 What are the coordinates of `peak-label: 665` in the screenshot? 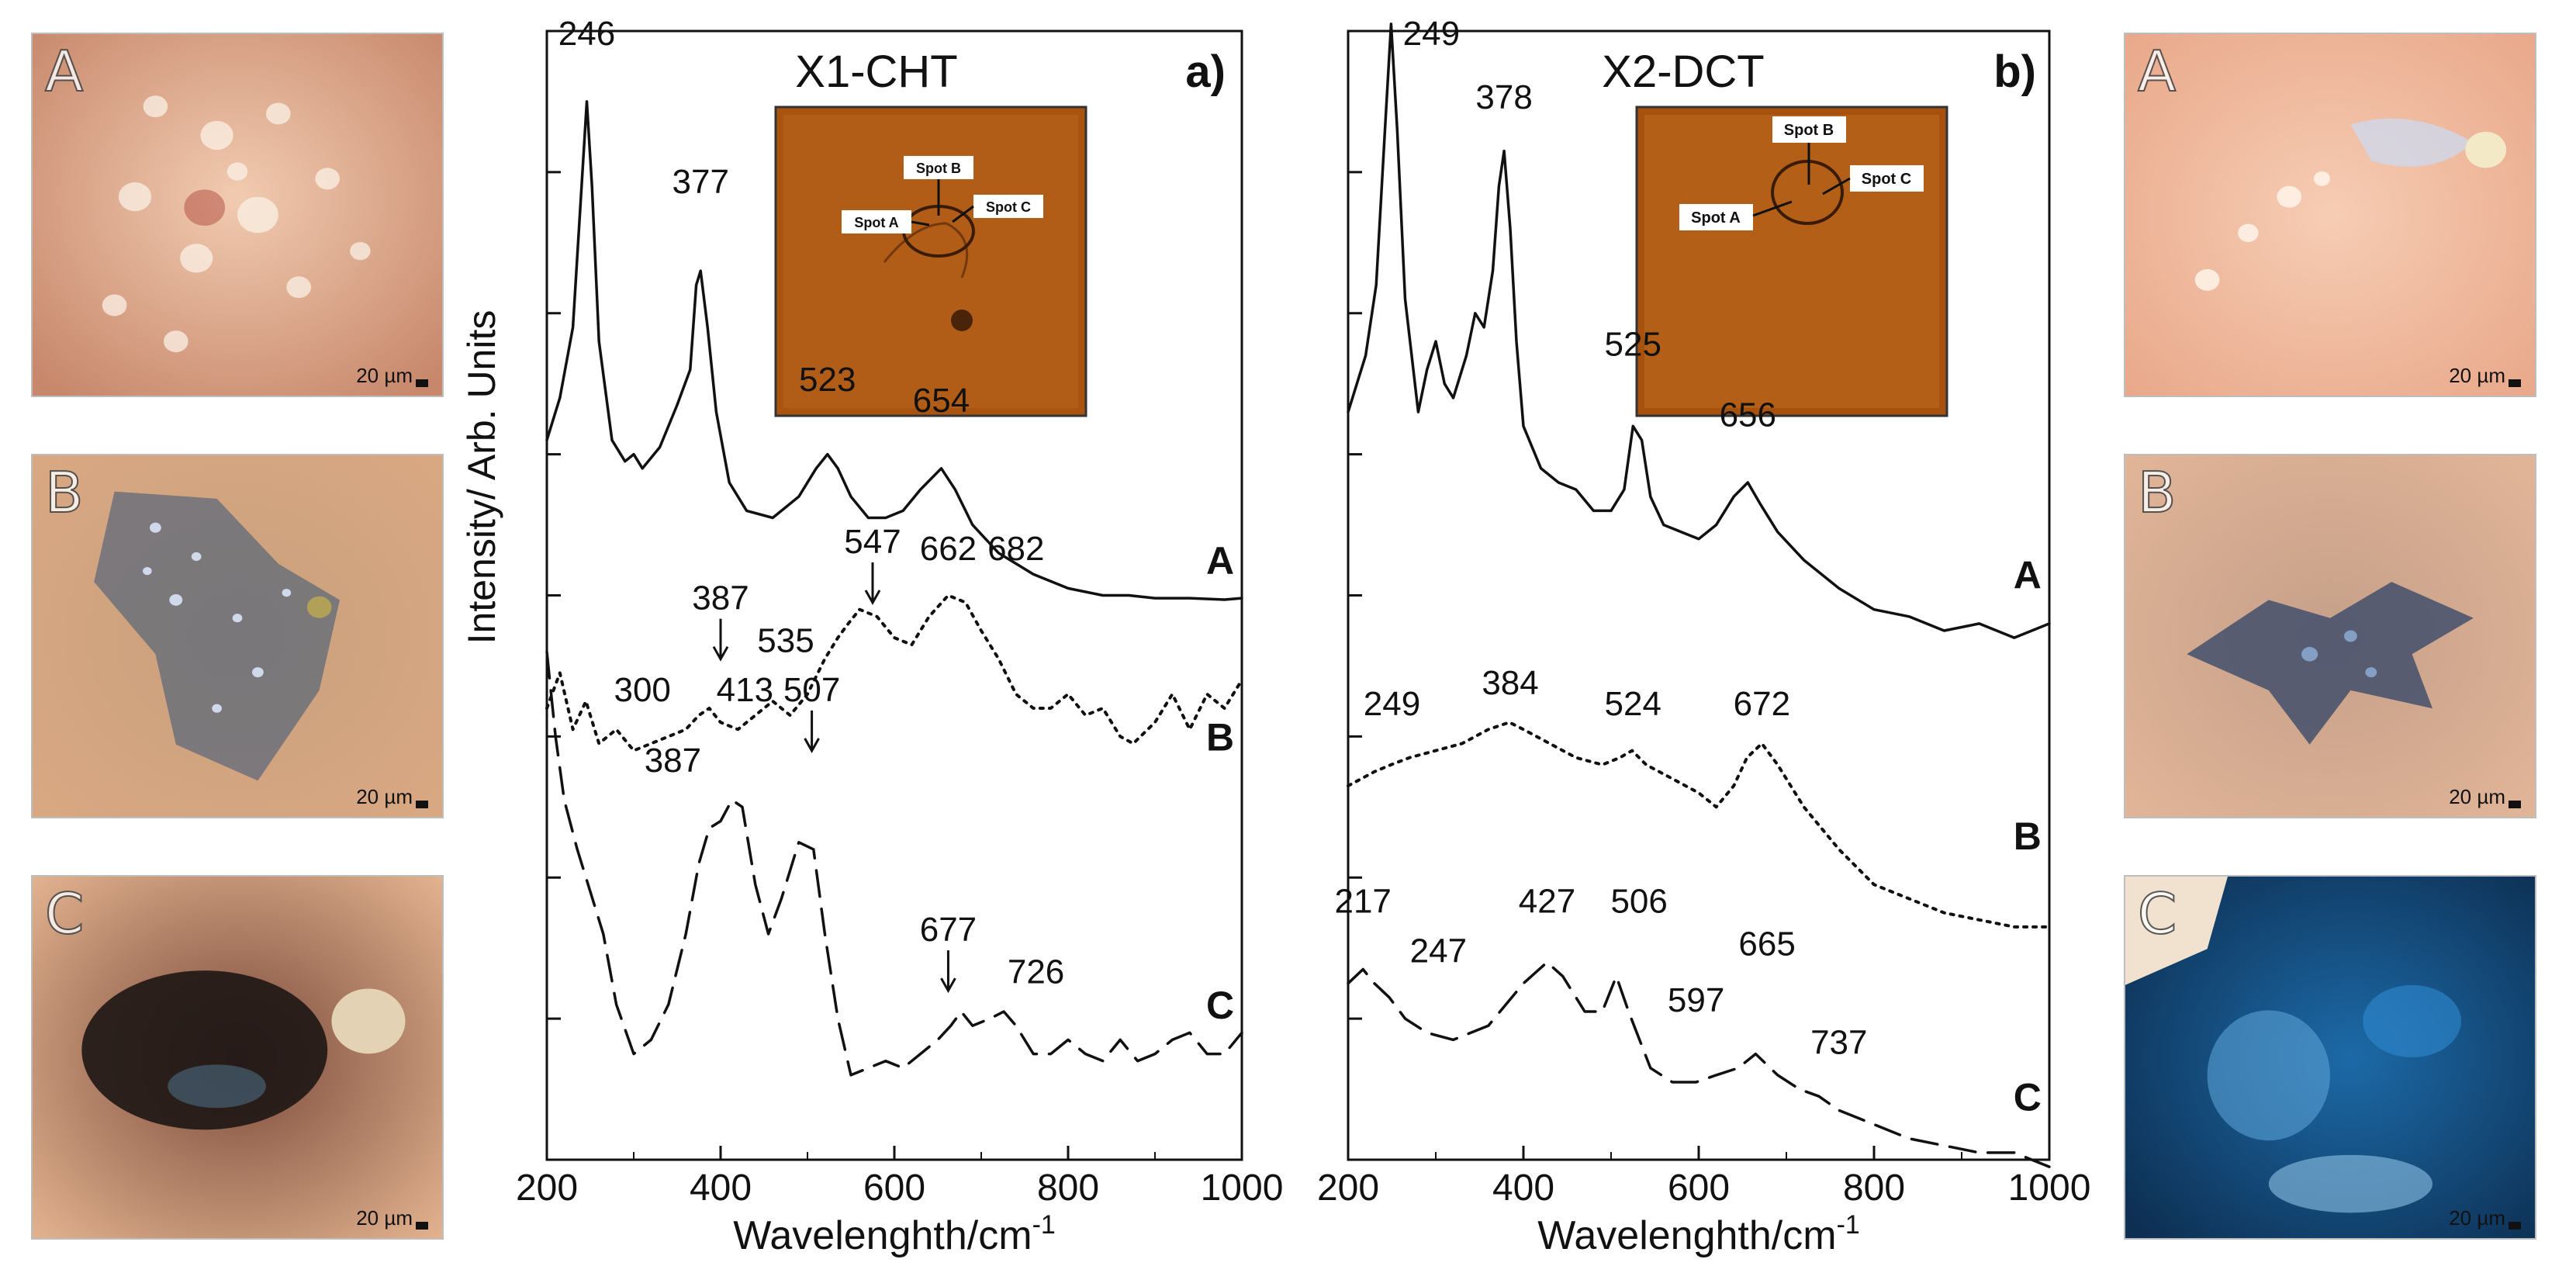 It's located at (1766, 944).